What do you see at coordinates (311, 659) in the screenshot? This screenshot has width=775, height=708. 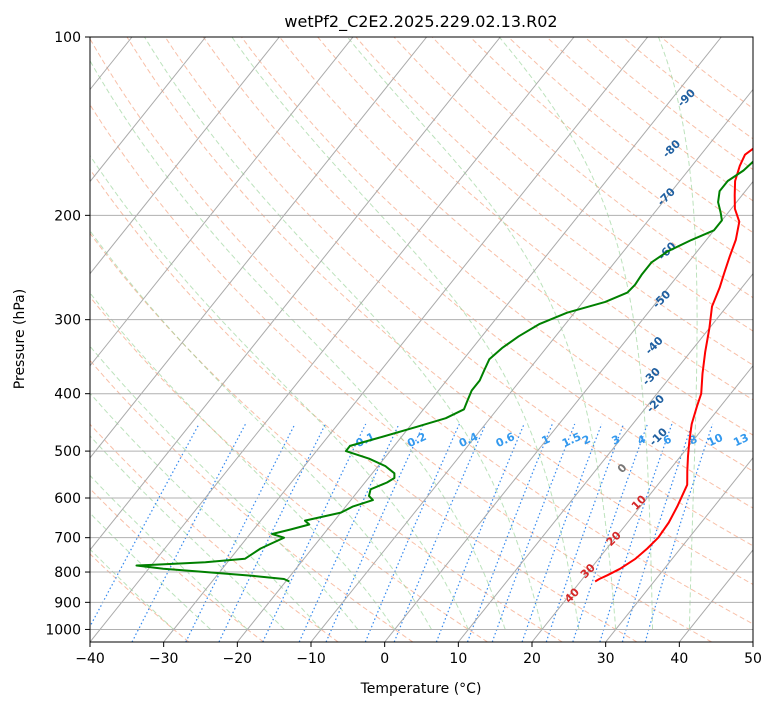 I see `x-tick-label: −10` at bounding box center [311, 659].